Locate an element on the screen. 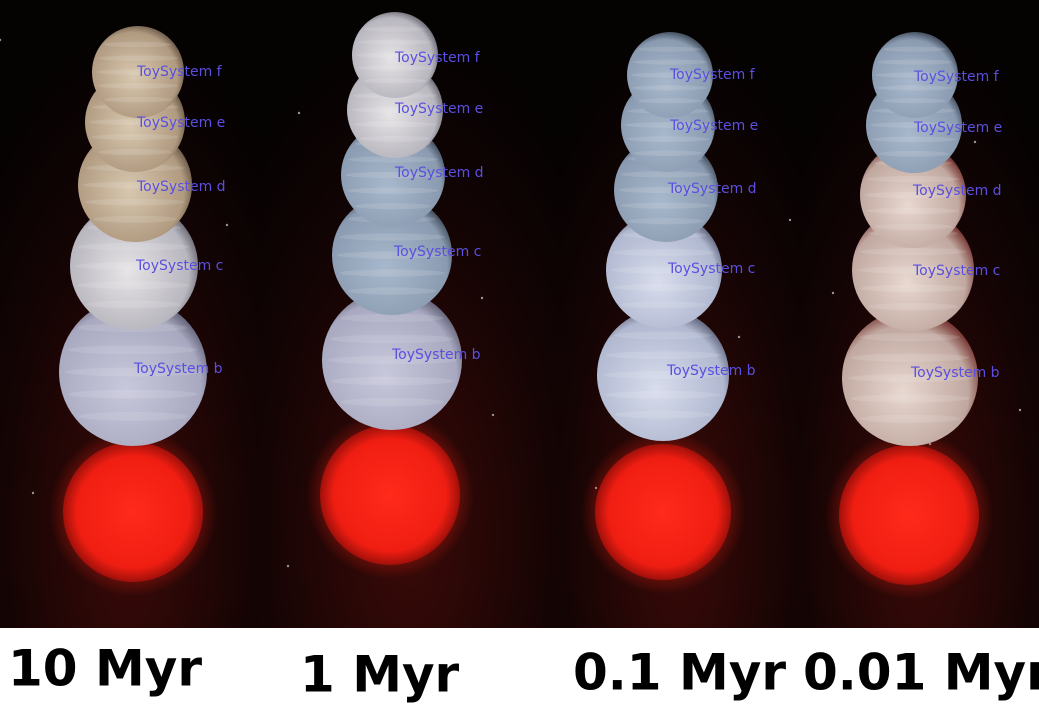 This screenshot has height=716, width=1039. age-caption: 10 Myr is located at coordinates (105, 669).